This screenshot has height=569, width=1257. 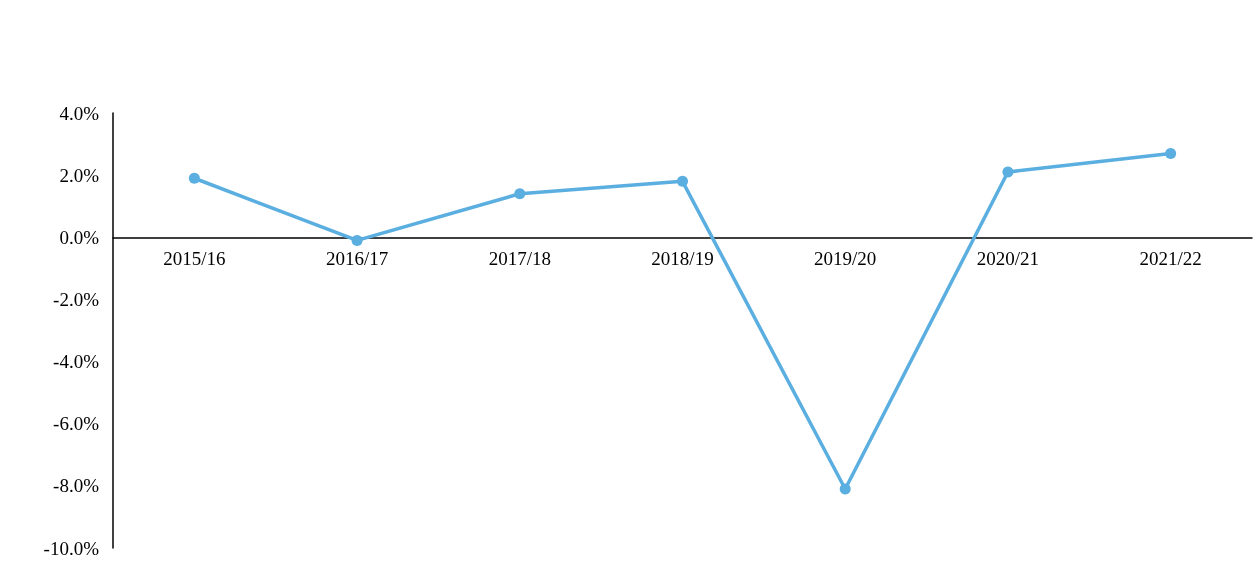 I want to click on x-tick-label: 2018/19, so click(x=682, y=259).